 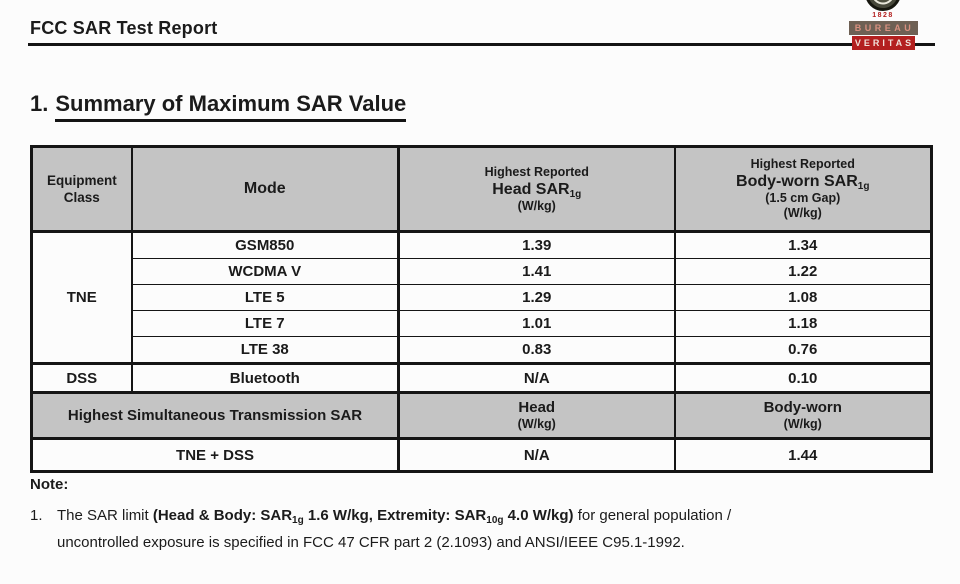 I want to click on table-row: WCDMA V 1.41 1.22, so click(x=482, y=271).